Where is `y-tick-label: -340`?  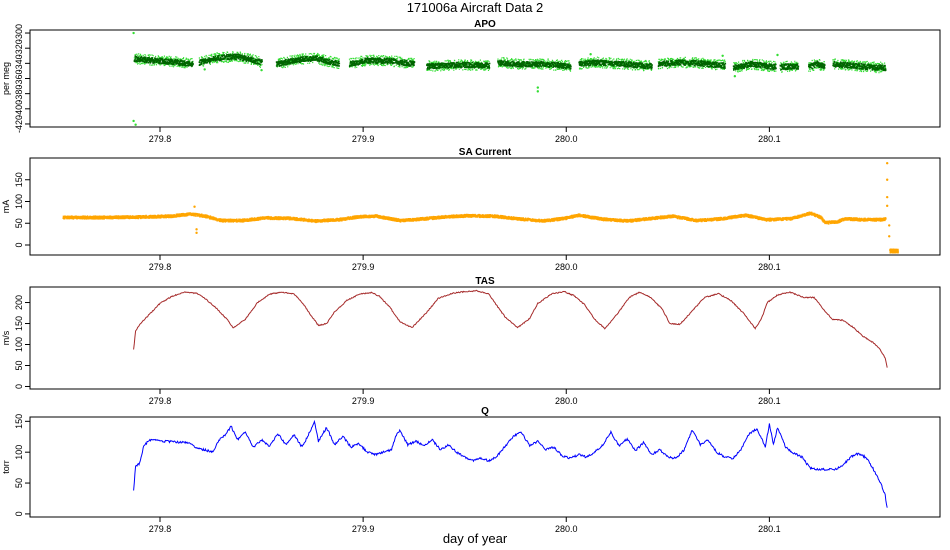 y-tick-label: -340 is located at coordinates (19, 63).